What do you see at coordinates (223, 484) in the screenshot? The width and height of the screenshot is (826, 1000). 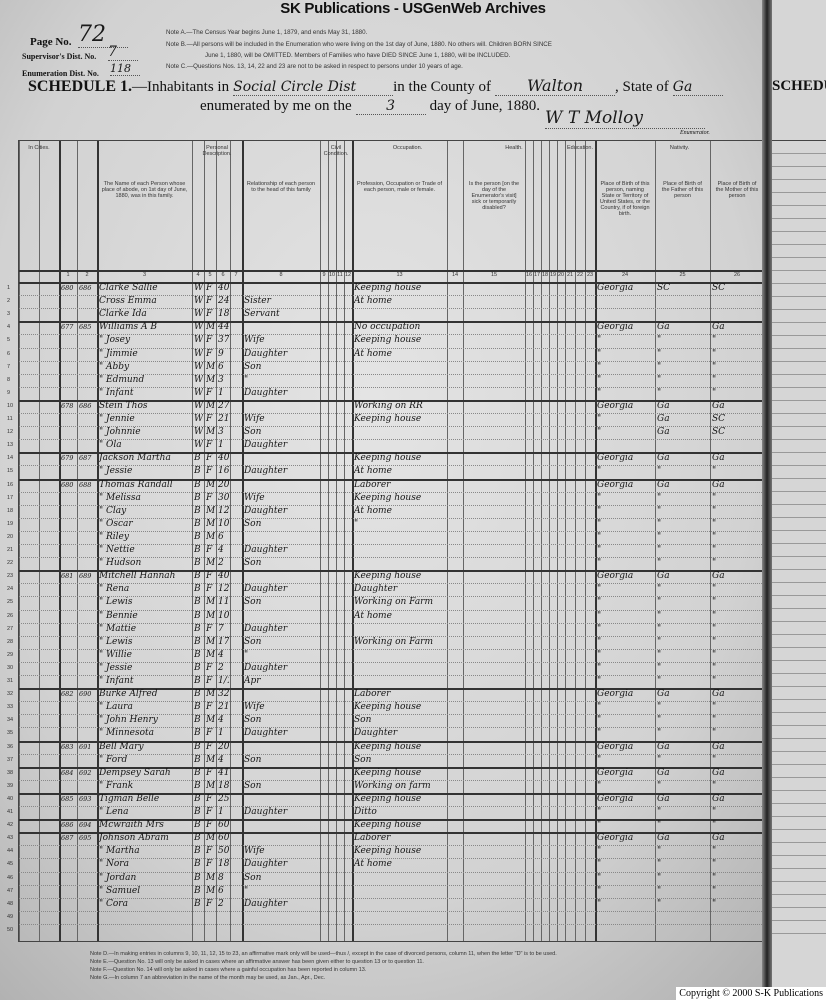 I see `cell-age: 20` at bounding box center [223, 484].